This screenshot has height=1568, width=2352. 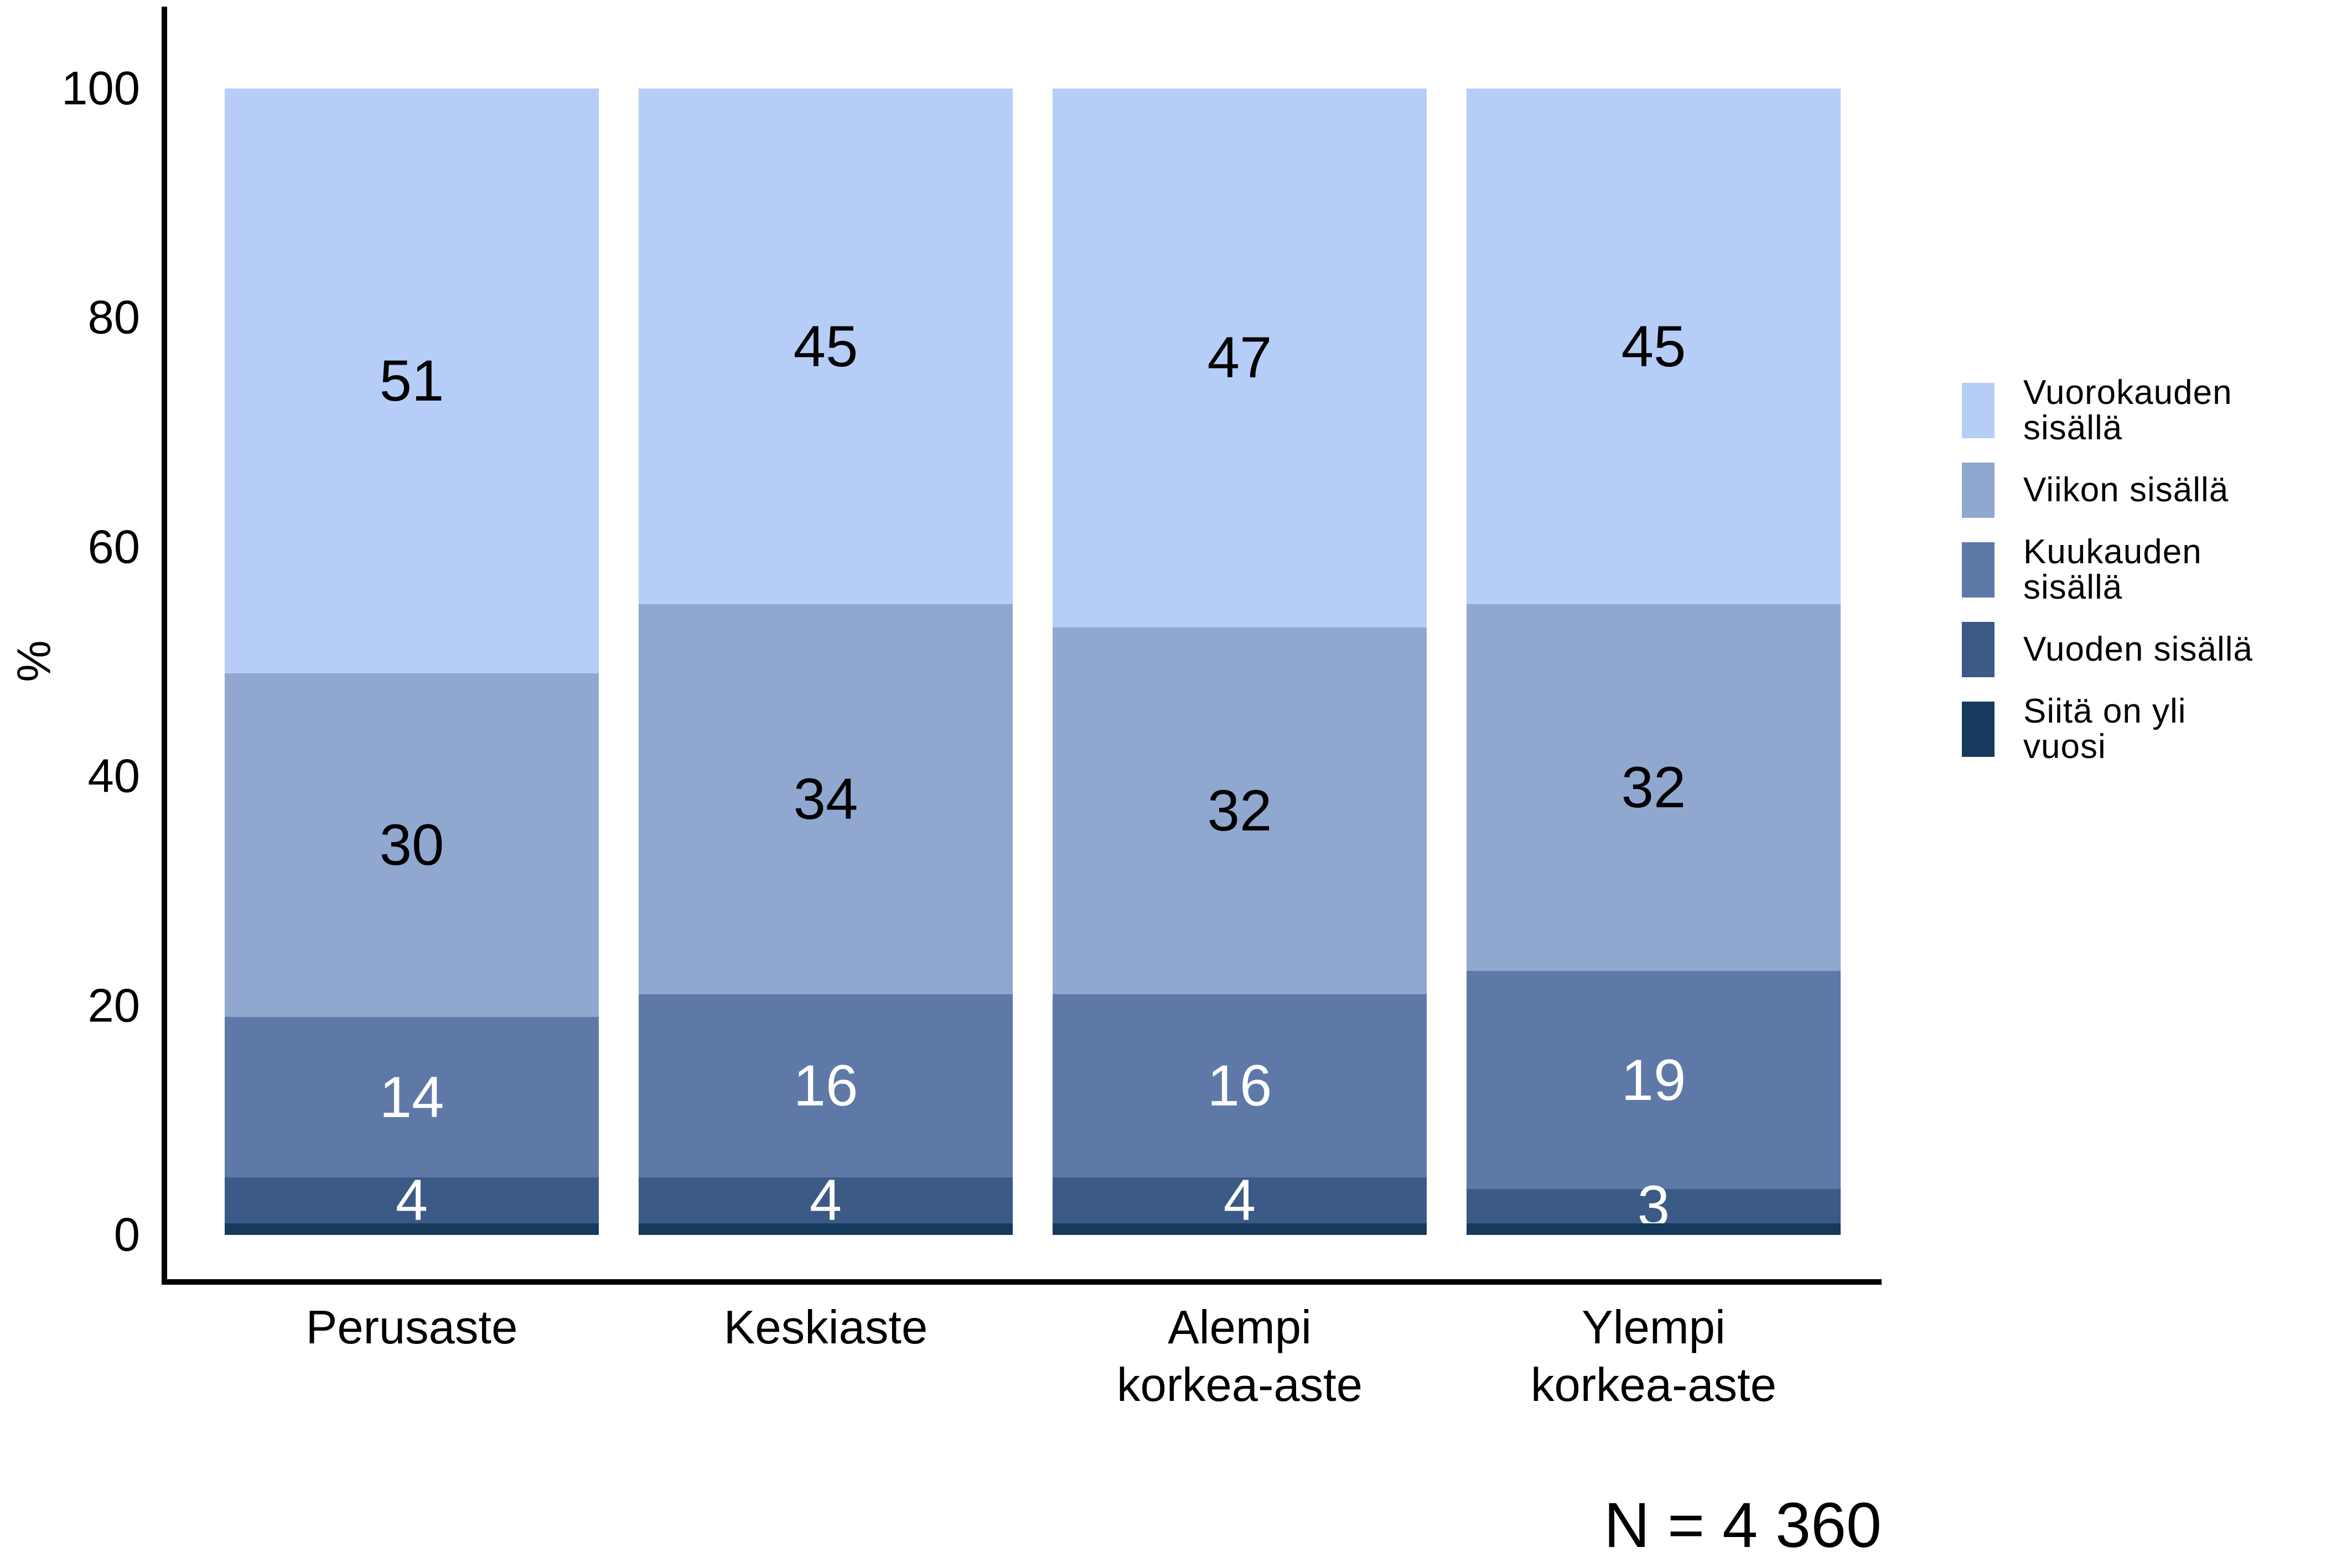 I want to click on legend-item: Kuukauden sisällä, so click(x=2107, y=570).